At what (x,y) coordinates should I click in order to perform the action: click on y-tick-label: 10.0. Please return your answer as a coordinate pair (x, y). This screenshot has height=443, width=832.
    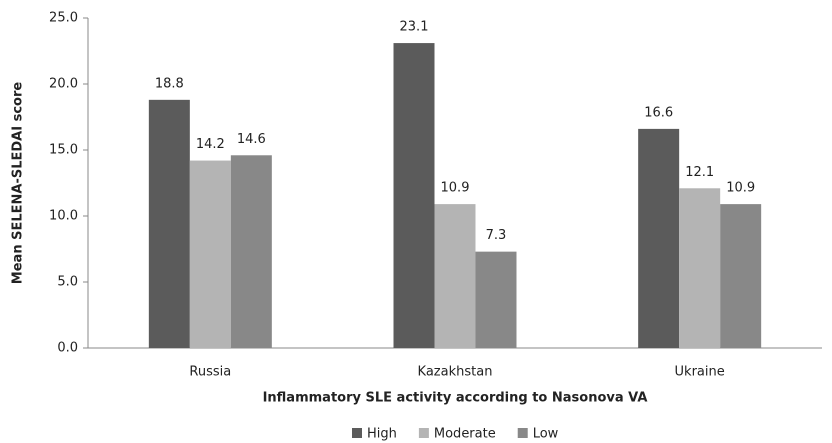
    Looking at the image, I should click on (63, 216).